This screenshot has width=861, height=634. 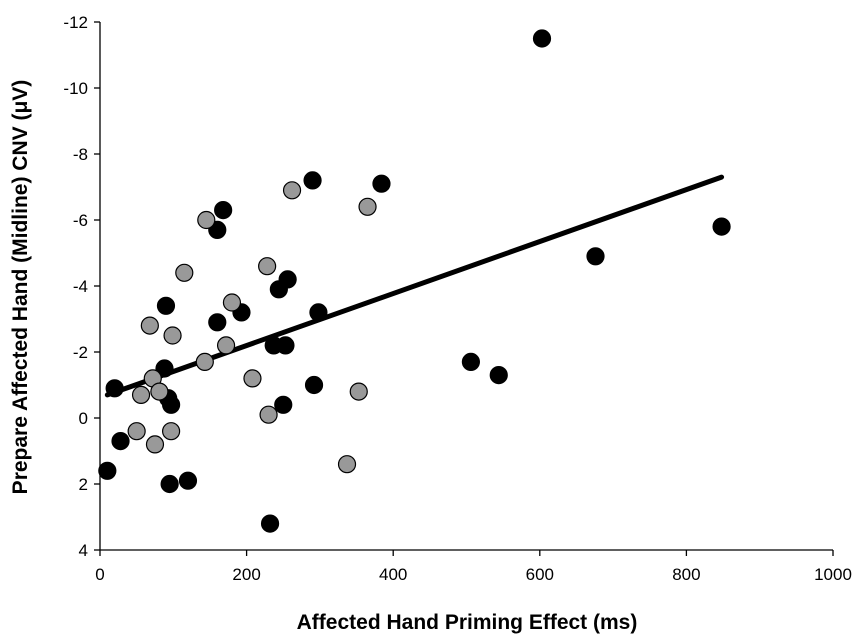 What do you see at coordinates (833, 574) in the screenshot?
I see `x-tick-label: 1000` at bounding box center [833, 574].